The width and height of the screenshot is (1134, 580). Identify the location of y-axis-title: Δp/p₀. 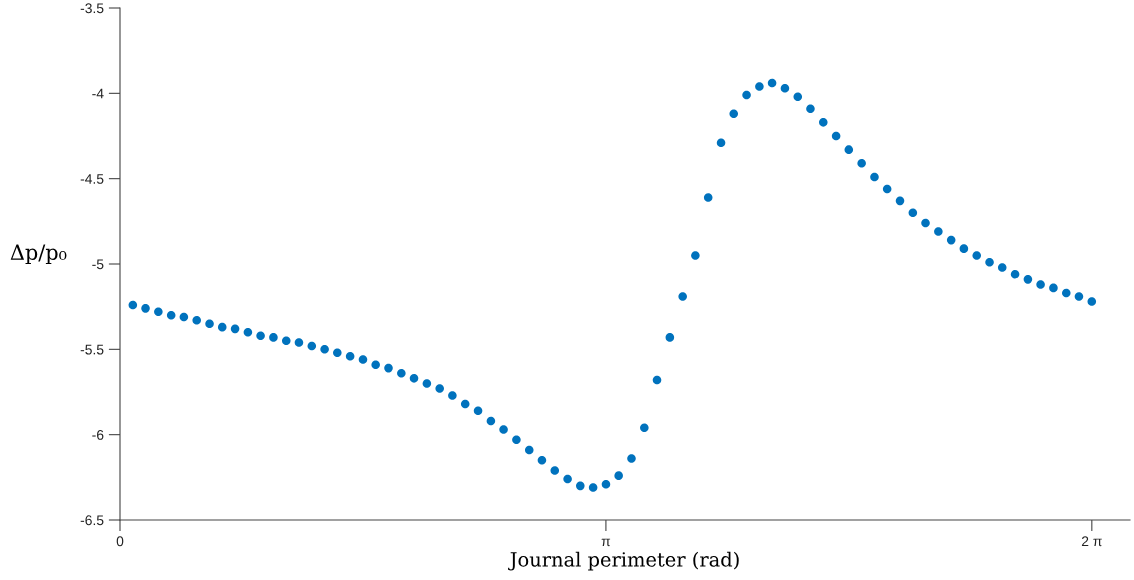
(38, 254).